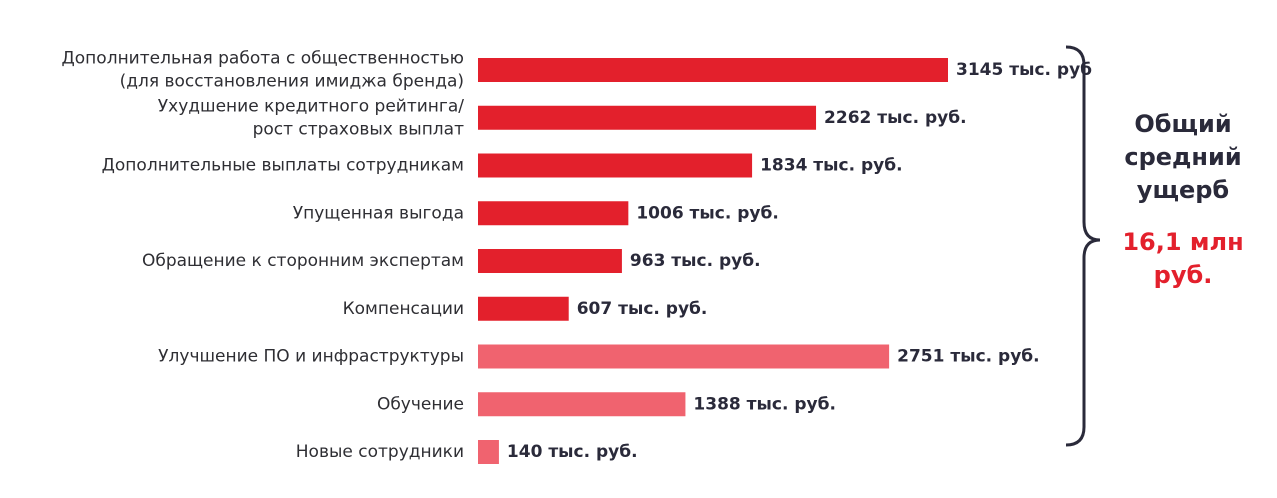 This screenshot has height=498, width=1277. Describe the element at coordinates (311, 106) in the screenshot. I see `category-label: Ухудшение кредитного рейтинга/` at that location.